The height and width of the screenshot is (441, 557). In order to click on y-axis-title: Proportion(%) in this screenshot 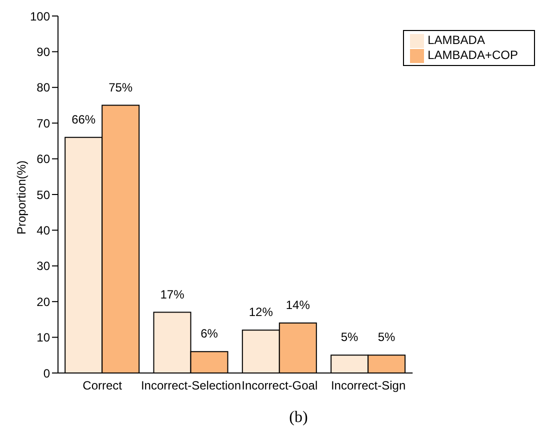, I will do `click(21, 197)`.